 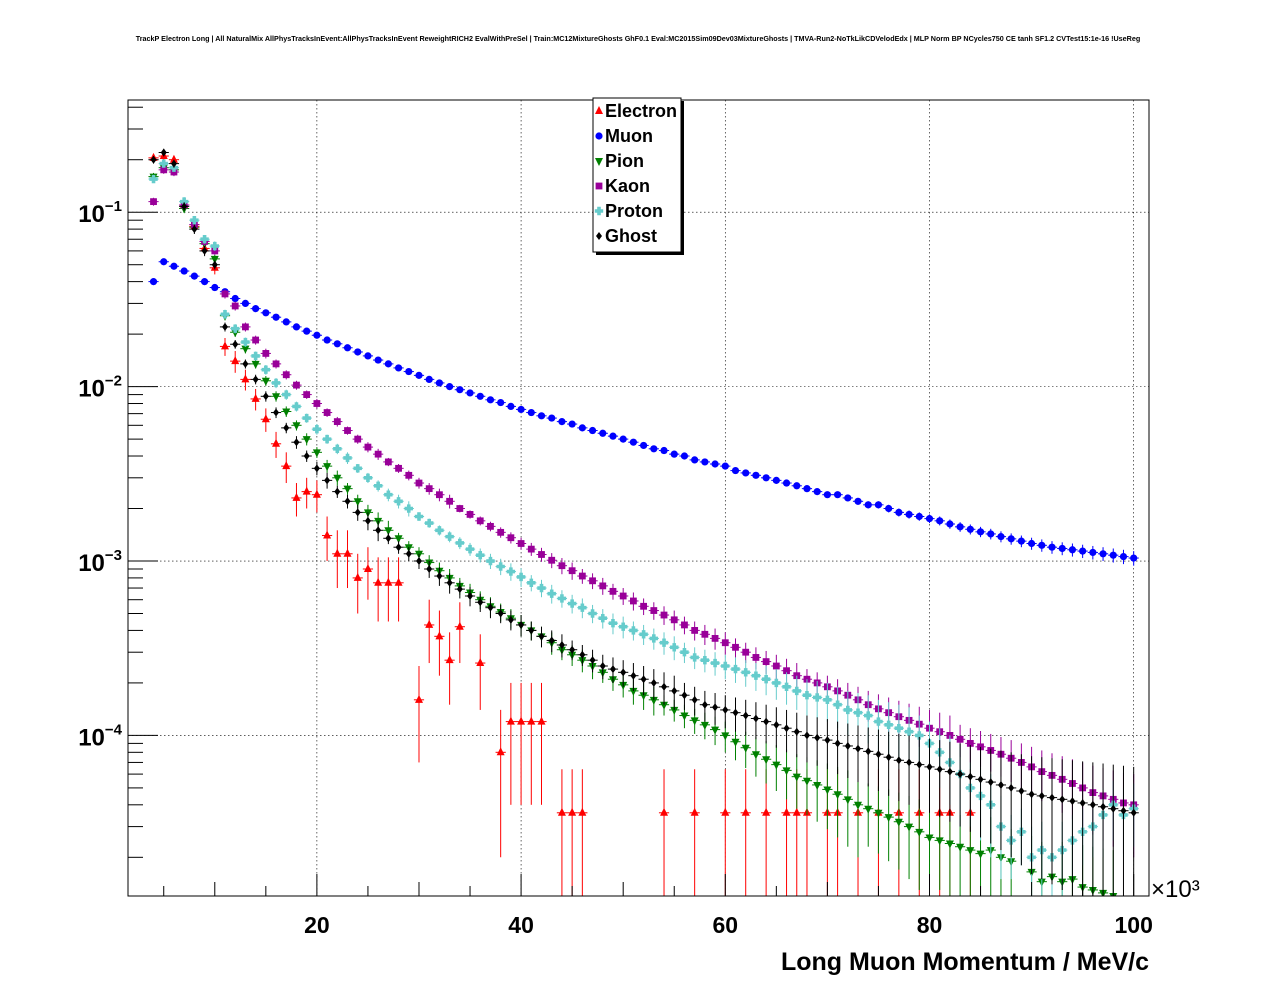 I want to click on legend-label-electron: Electron, so click(x=641, y=111).